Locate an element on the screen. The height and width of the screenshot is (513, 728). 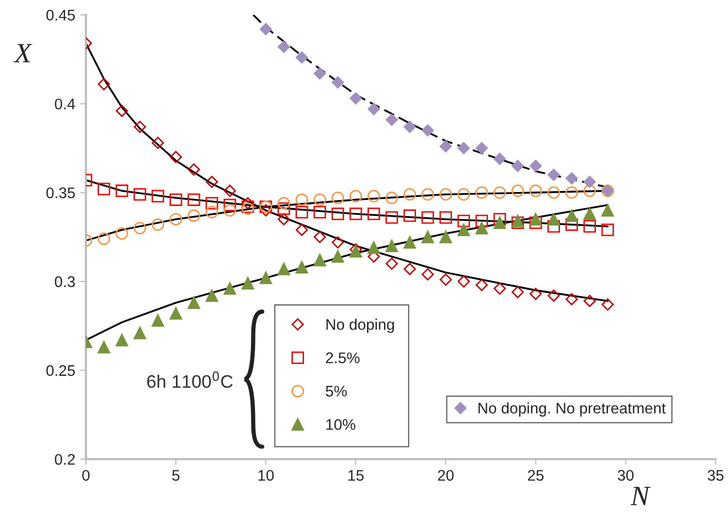
x-tick-label: 0 is located at coordinates (86, 475).